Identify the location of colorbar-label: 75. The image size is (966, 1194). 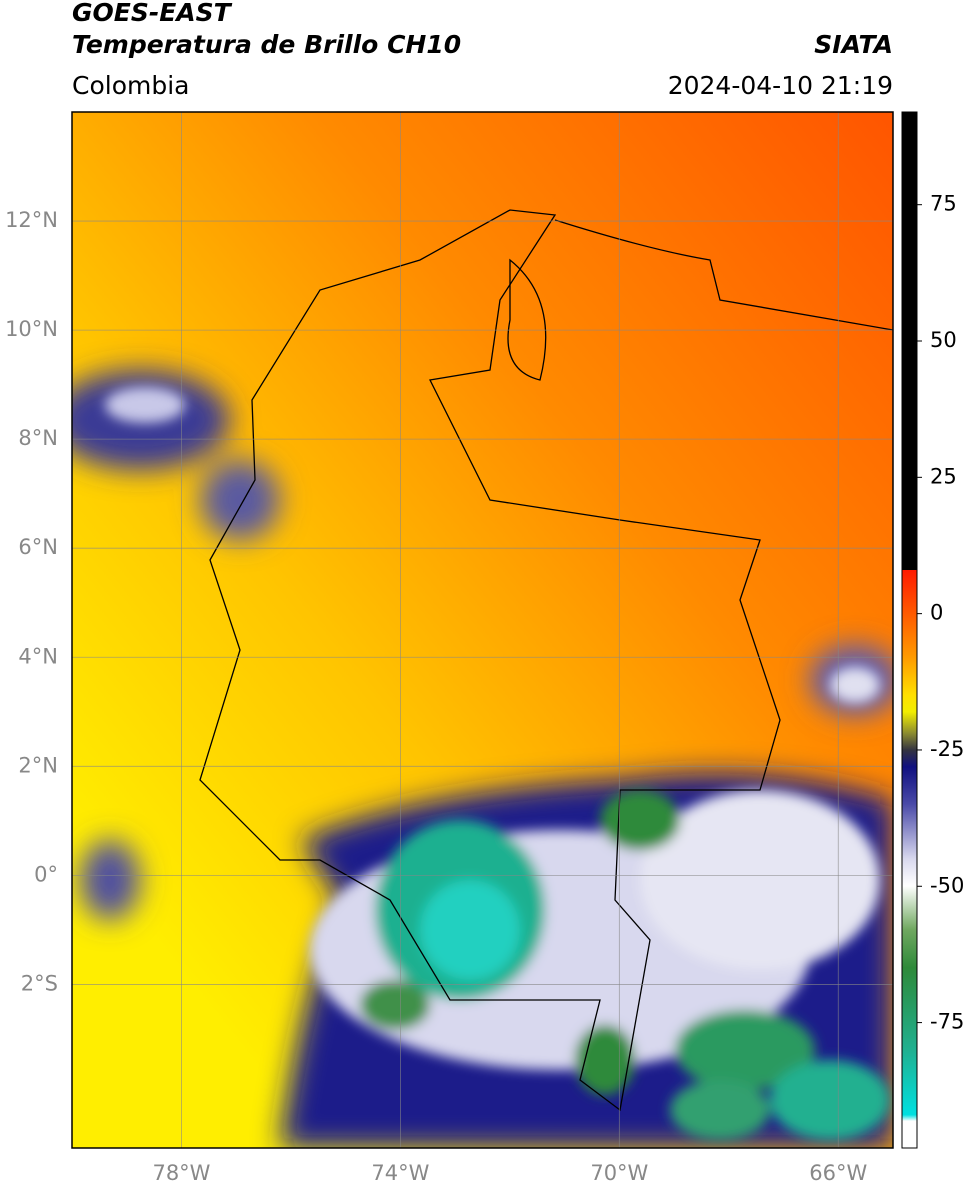
(943, 204).